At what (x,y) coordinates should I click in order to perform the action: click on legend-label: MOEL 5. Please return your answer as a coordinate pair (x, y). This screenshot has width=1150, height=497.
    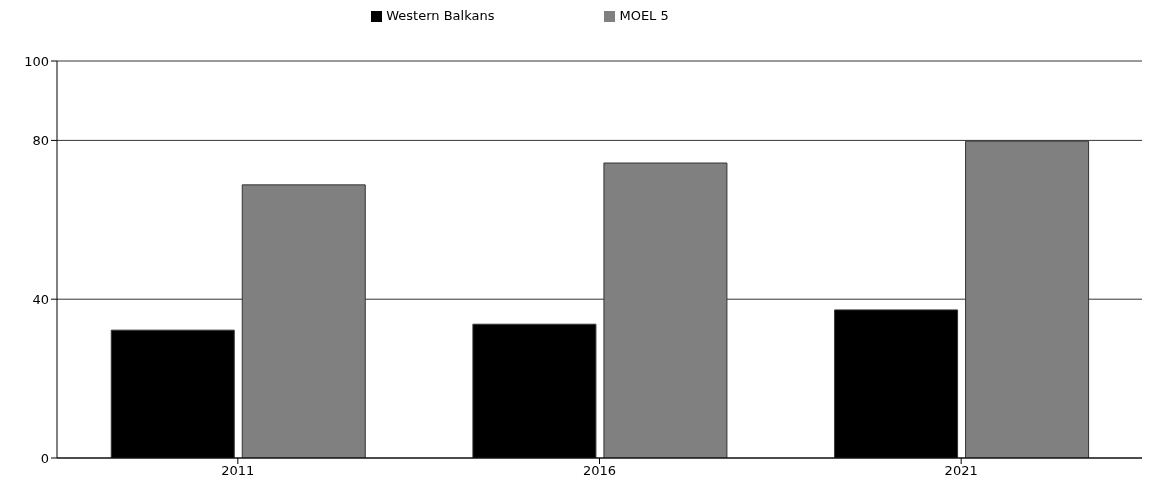
    Looking at the image, I should click on (644, 15).